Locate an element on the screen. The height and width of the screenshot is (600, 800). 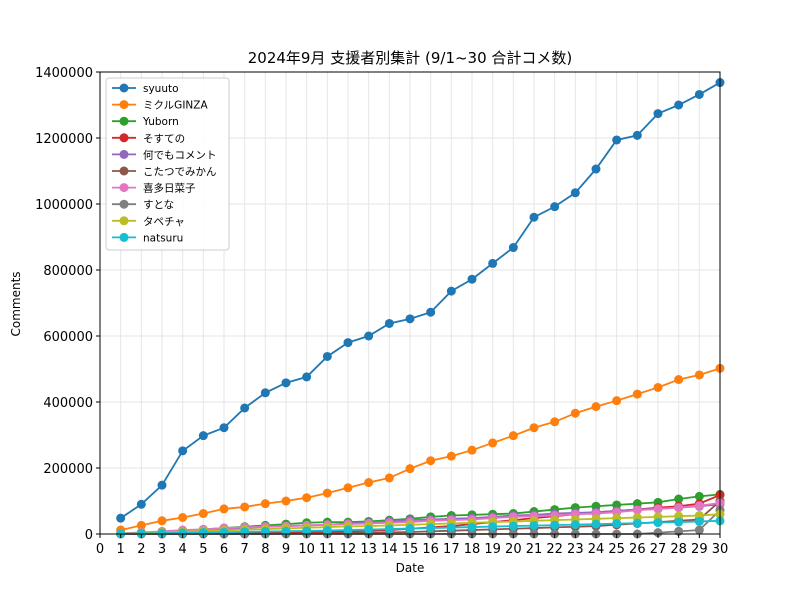
x-tick-label: 21 is located at coordinates (534, 549).